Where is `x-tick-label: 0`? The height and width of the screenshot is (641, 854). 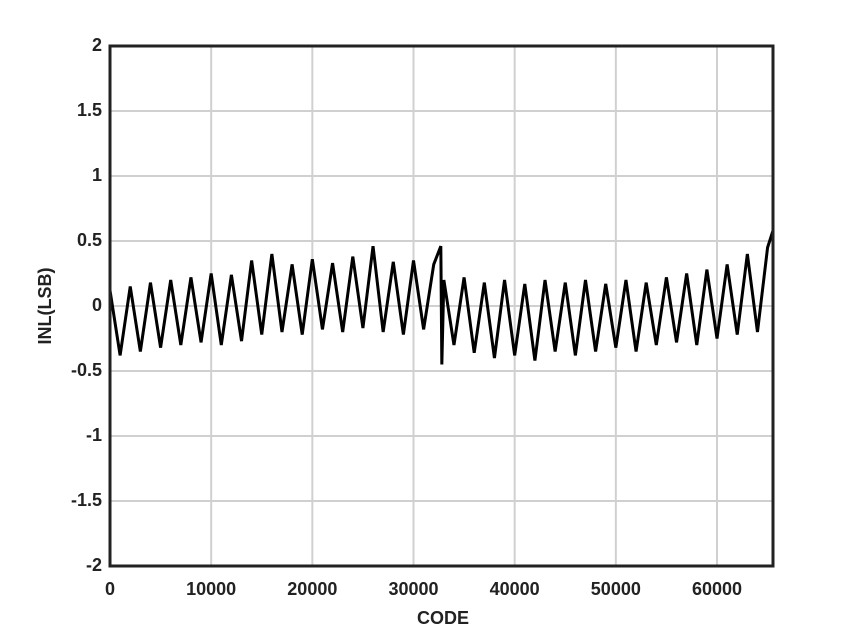 x-tick-label: 0 is located at coordinates (110, 589).